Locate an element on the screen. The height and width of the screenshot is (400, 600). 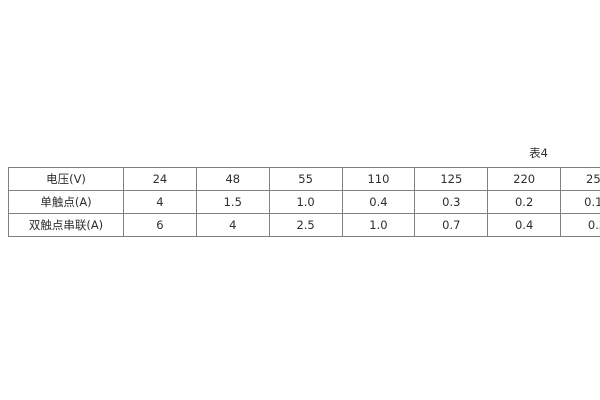
cell-dual-contact-7: 0.3 is located at coordinates (580, 225).